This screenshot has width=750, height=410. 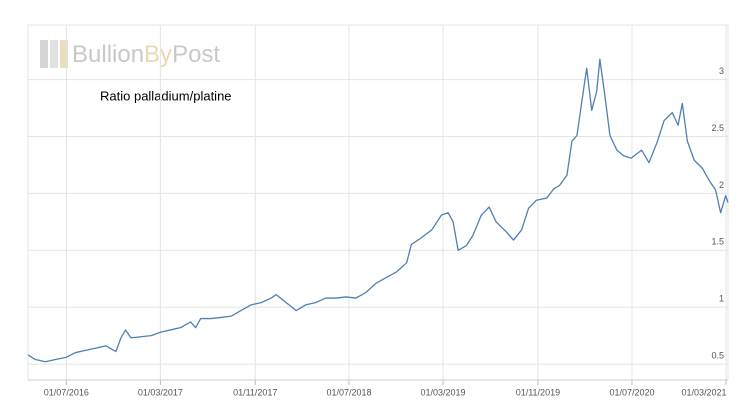 What do you see at coordinates (717, 128) in the screenshot?
I see `y-tick-label: 2.5` at bounding box center [717, 128].